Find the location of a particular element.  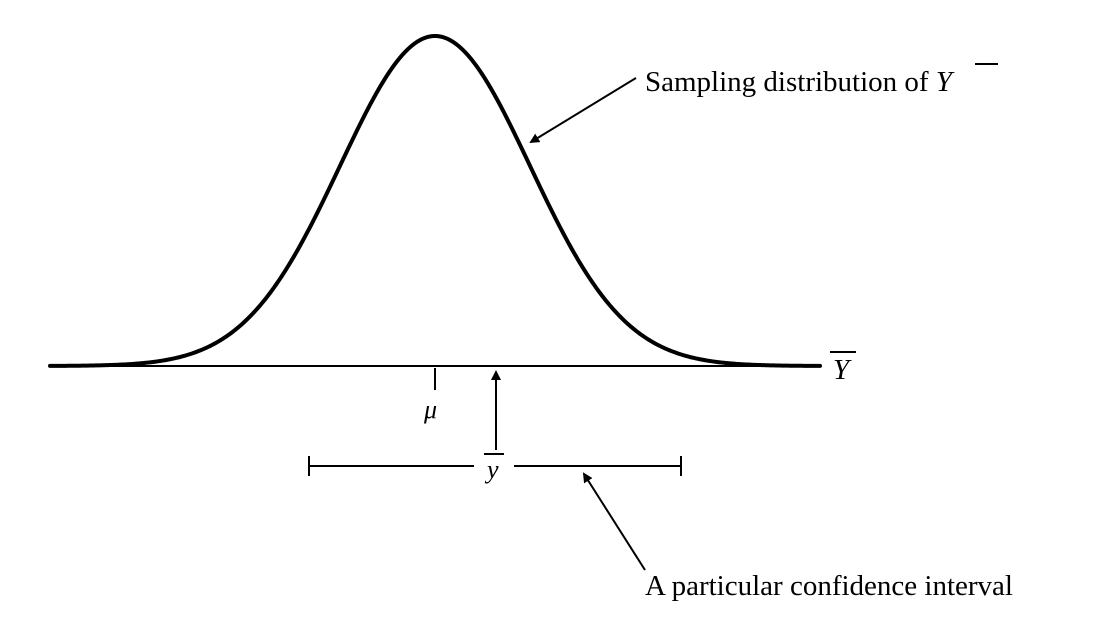

mean-label: μ is located at coordinates (430, 409).